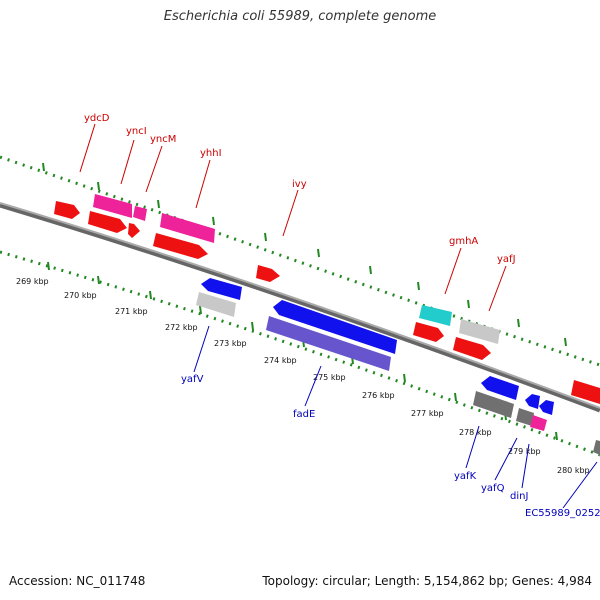  What do you see at coordinates (80, 295) in the screenshot?
I see `tick-label: 270 kbp` at bounding box center [80, 295].